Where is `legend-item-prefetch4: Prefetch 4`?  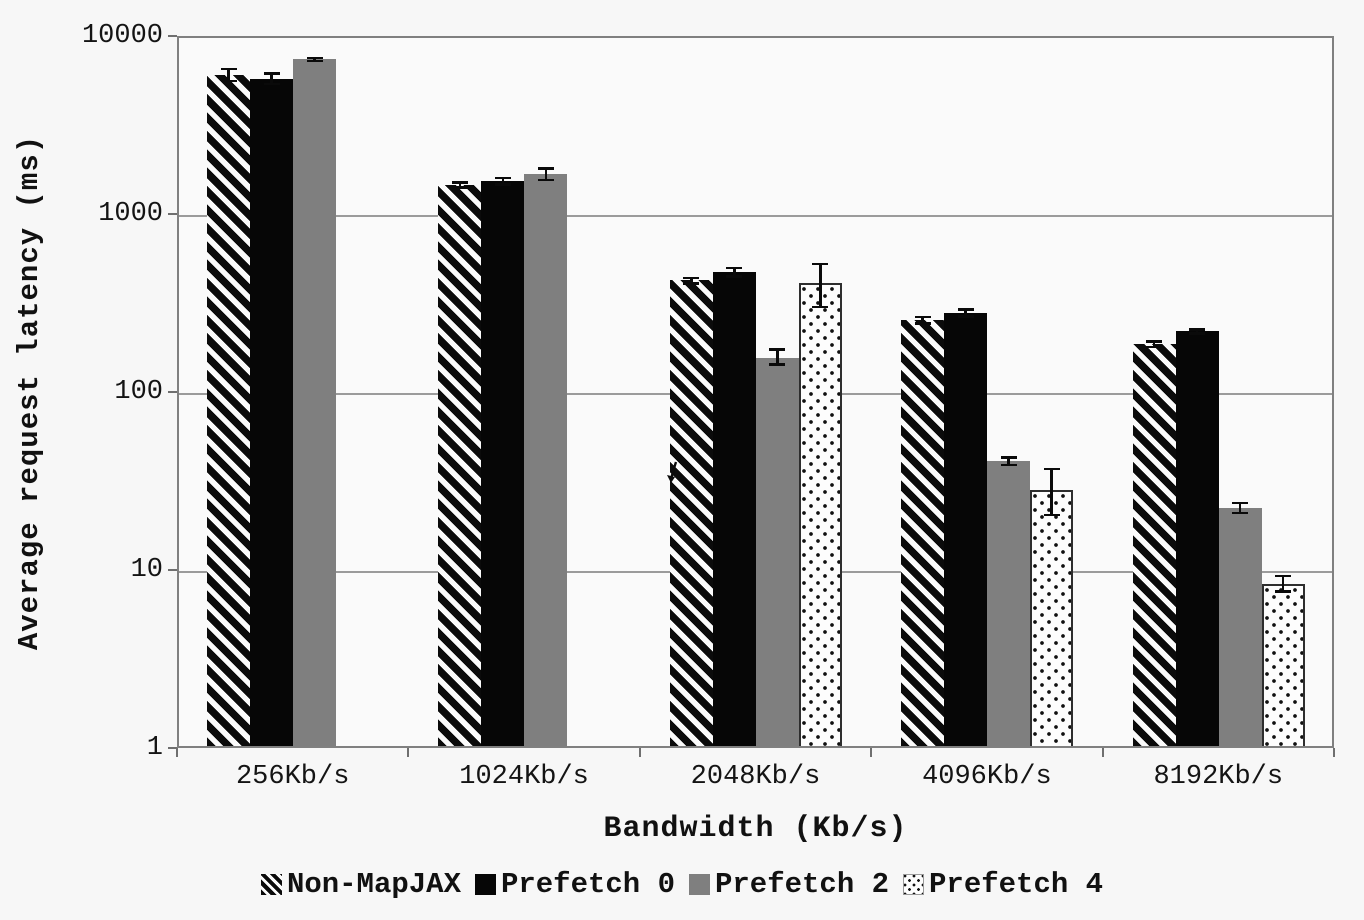
legend-item-prefetch4: Prefetch 4 is located at coordinates (1003, 884).